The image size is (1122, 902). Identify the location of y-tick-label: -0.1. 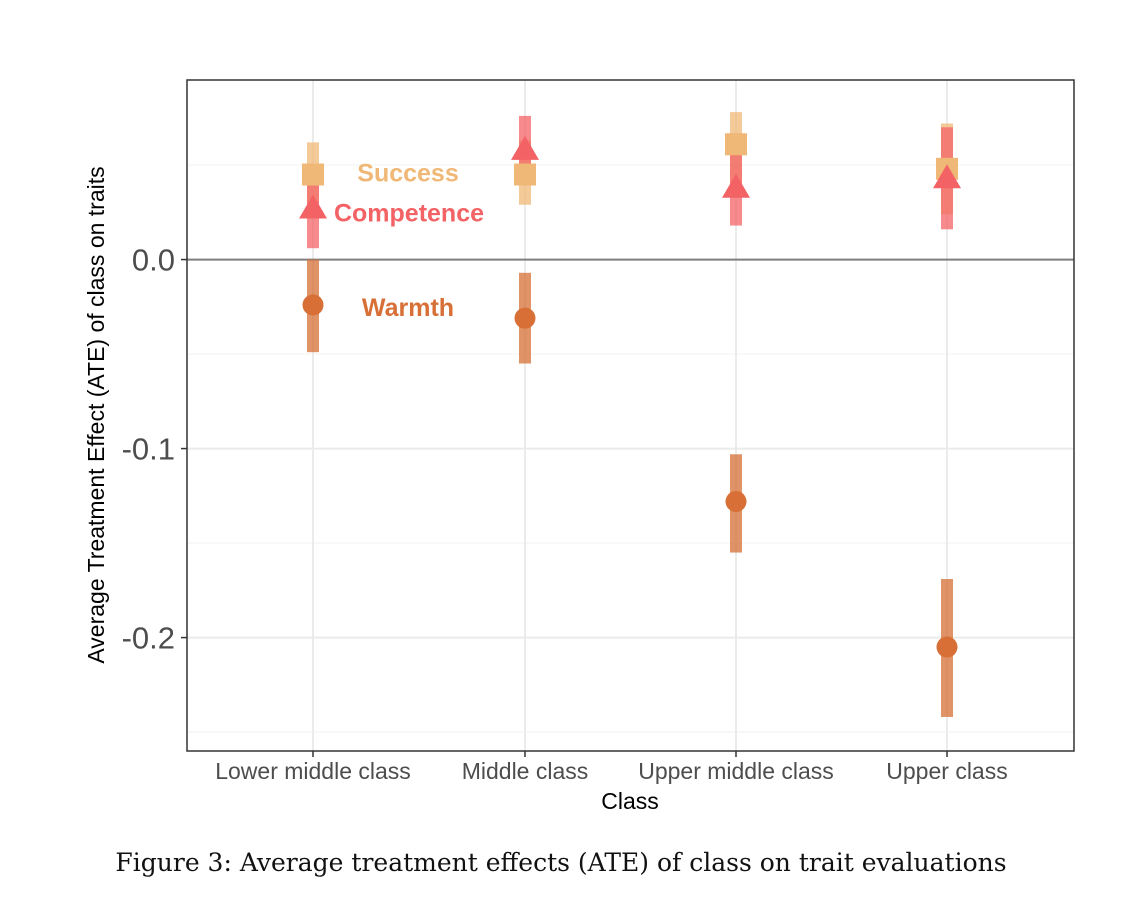
(148, 449).